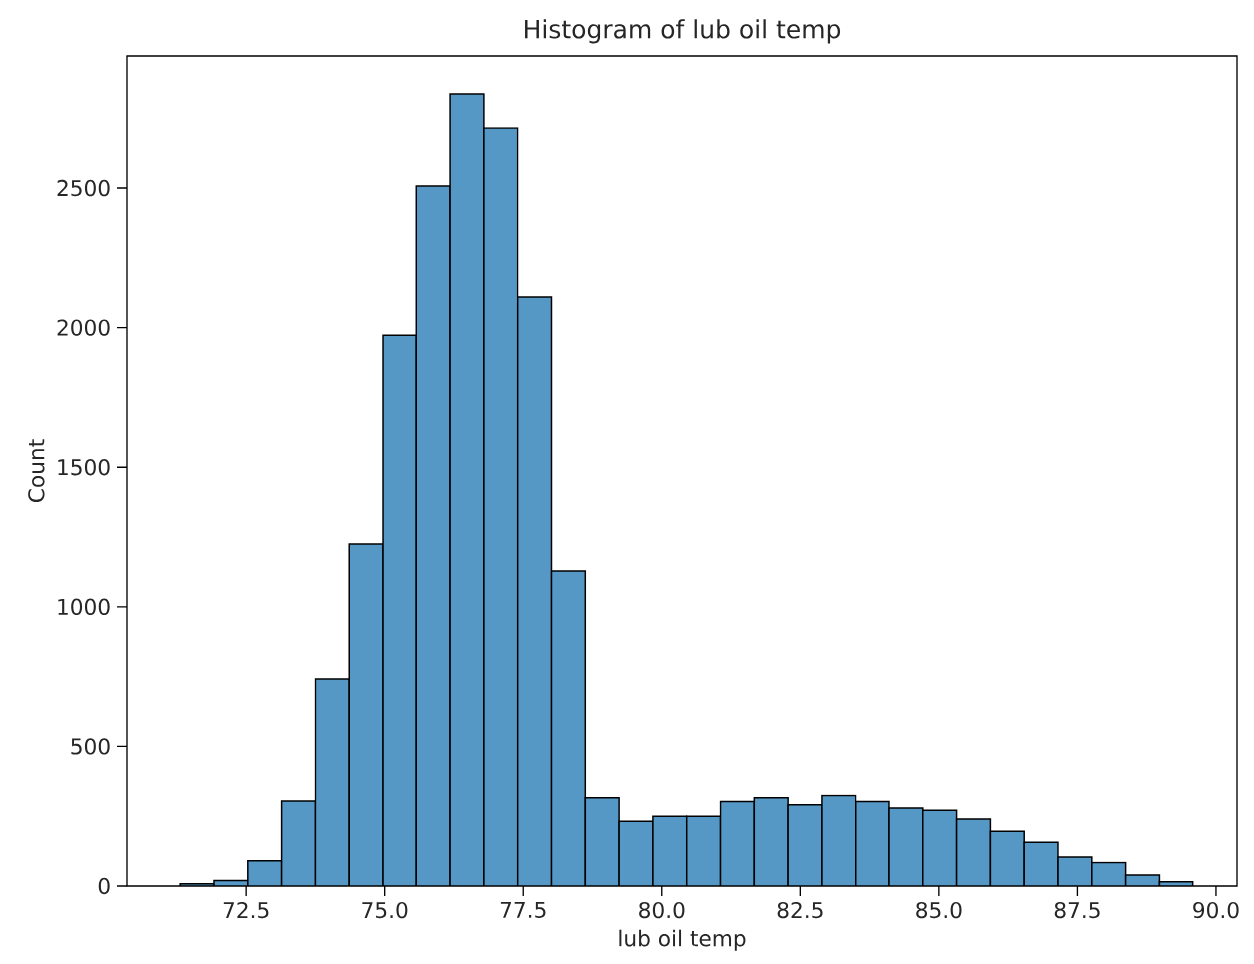 The width and height of the screenshot is (1254, 964). I want to click on x-tick-label: 82.5, so click(800, 910).